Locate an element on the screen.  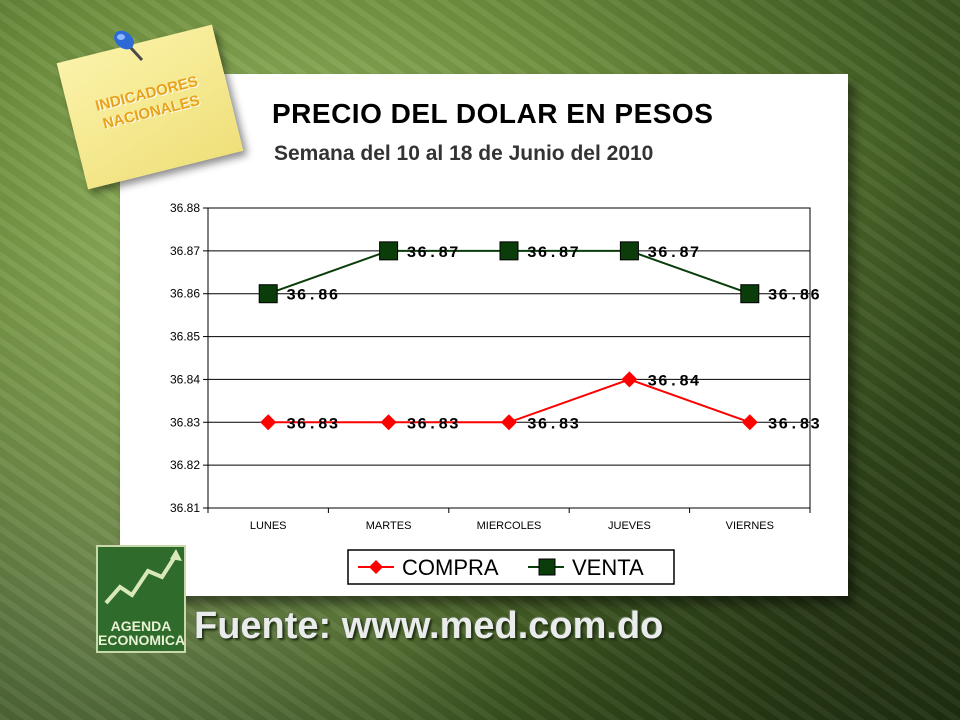
x-tick-label: VIERNES is located at coordinates (750, 526).